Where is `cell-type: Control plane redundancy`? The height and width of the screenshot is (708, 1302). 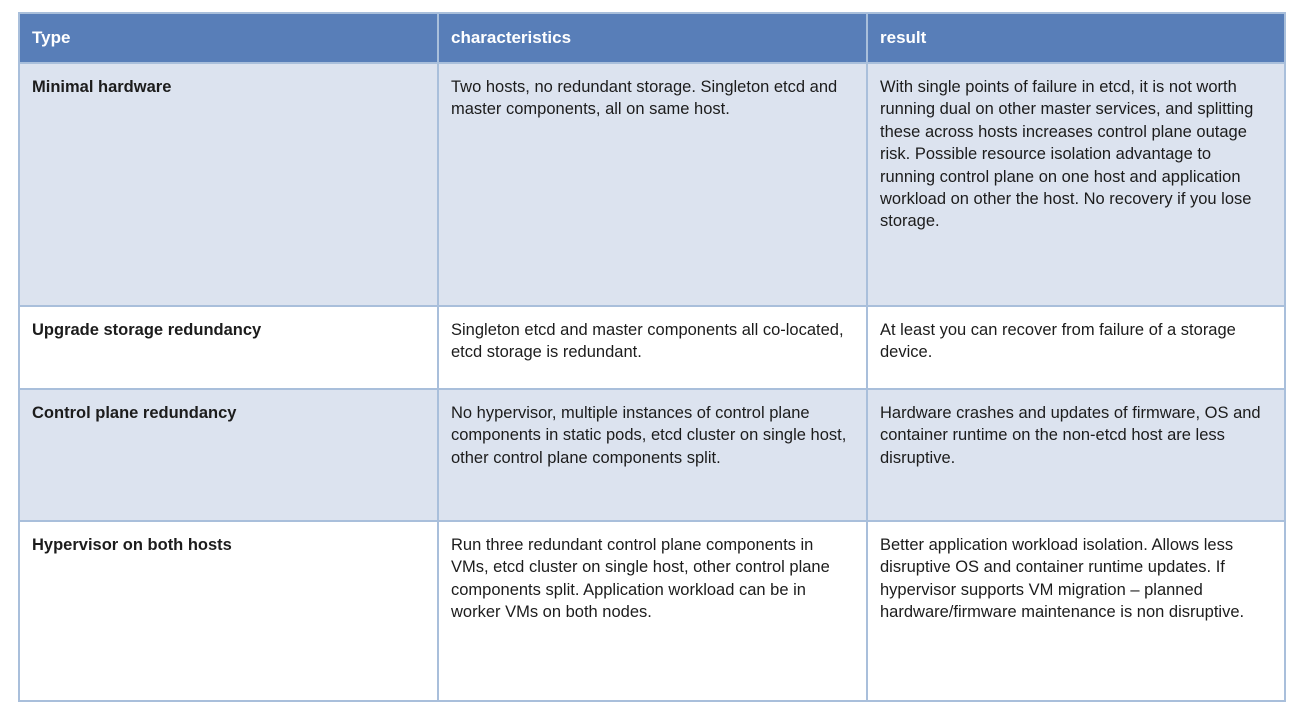 cell-type: Control plane redundancy is located at coordinates (228, 454).